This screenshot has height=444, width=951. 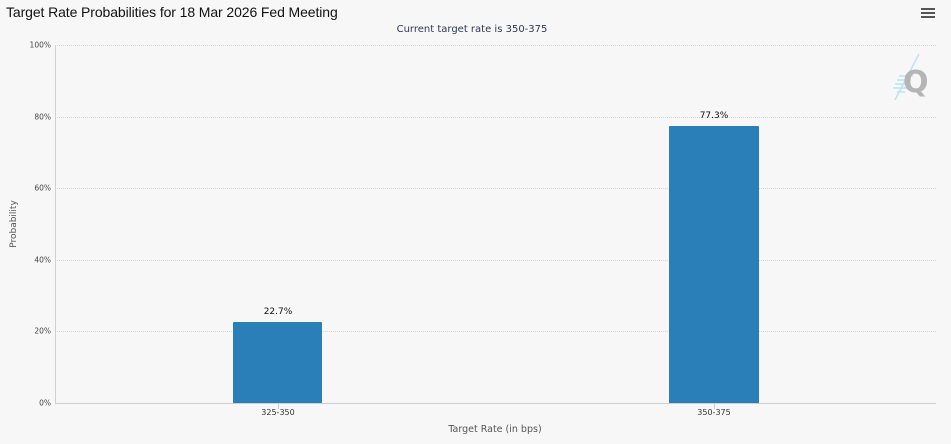 What do you see at coordinates (916, 82) in the screenshot?
I see `svg-text: Q` at bounding box center [916, 82].